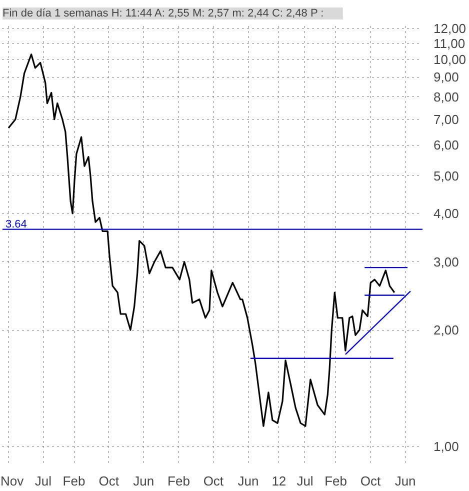 The image size is (469, 491). I want to click on chart-title: Fin de día 1 semanas H: 11:44 A: 2,55 M: 2,57 m: 2,44 C: 2,48 P :, so click(163, 14).